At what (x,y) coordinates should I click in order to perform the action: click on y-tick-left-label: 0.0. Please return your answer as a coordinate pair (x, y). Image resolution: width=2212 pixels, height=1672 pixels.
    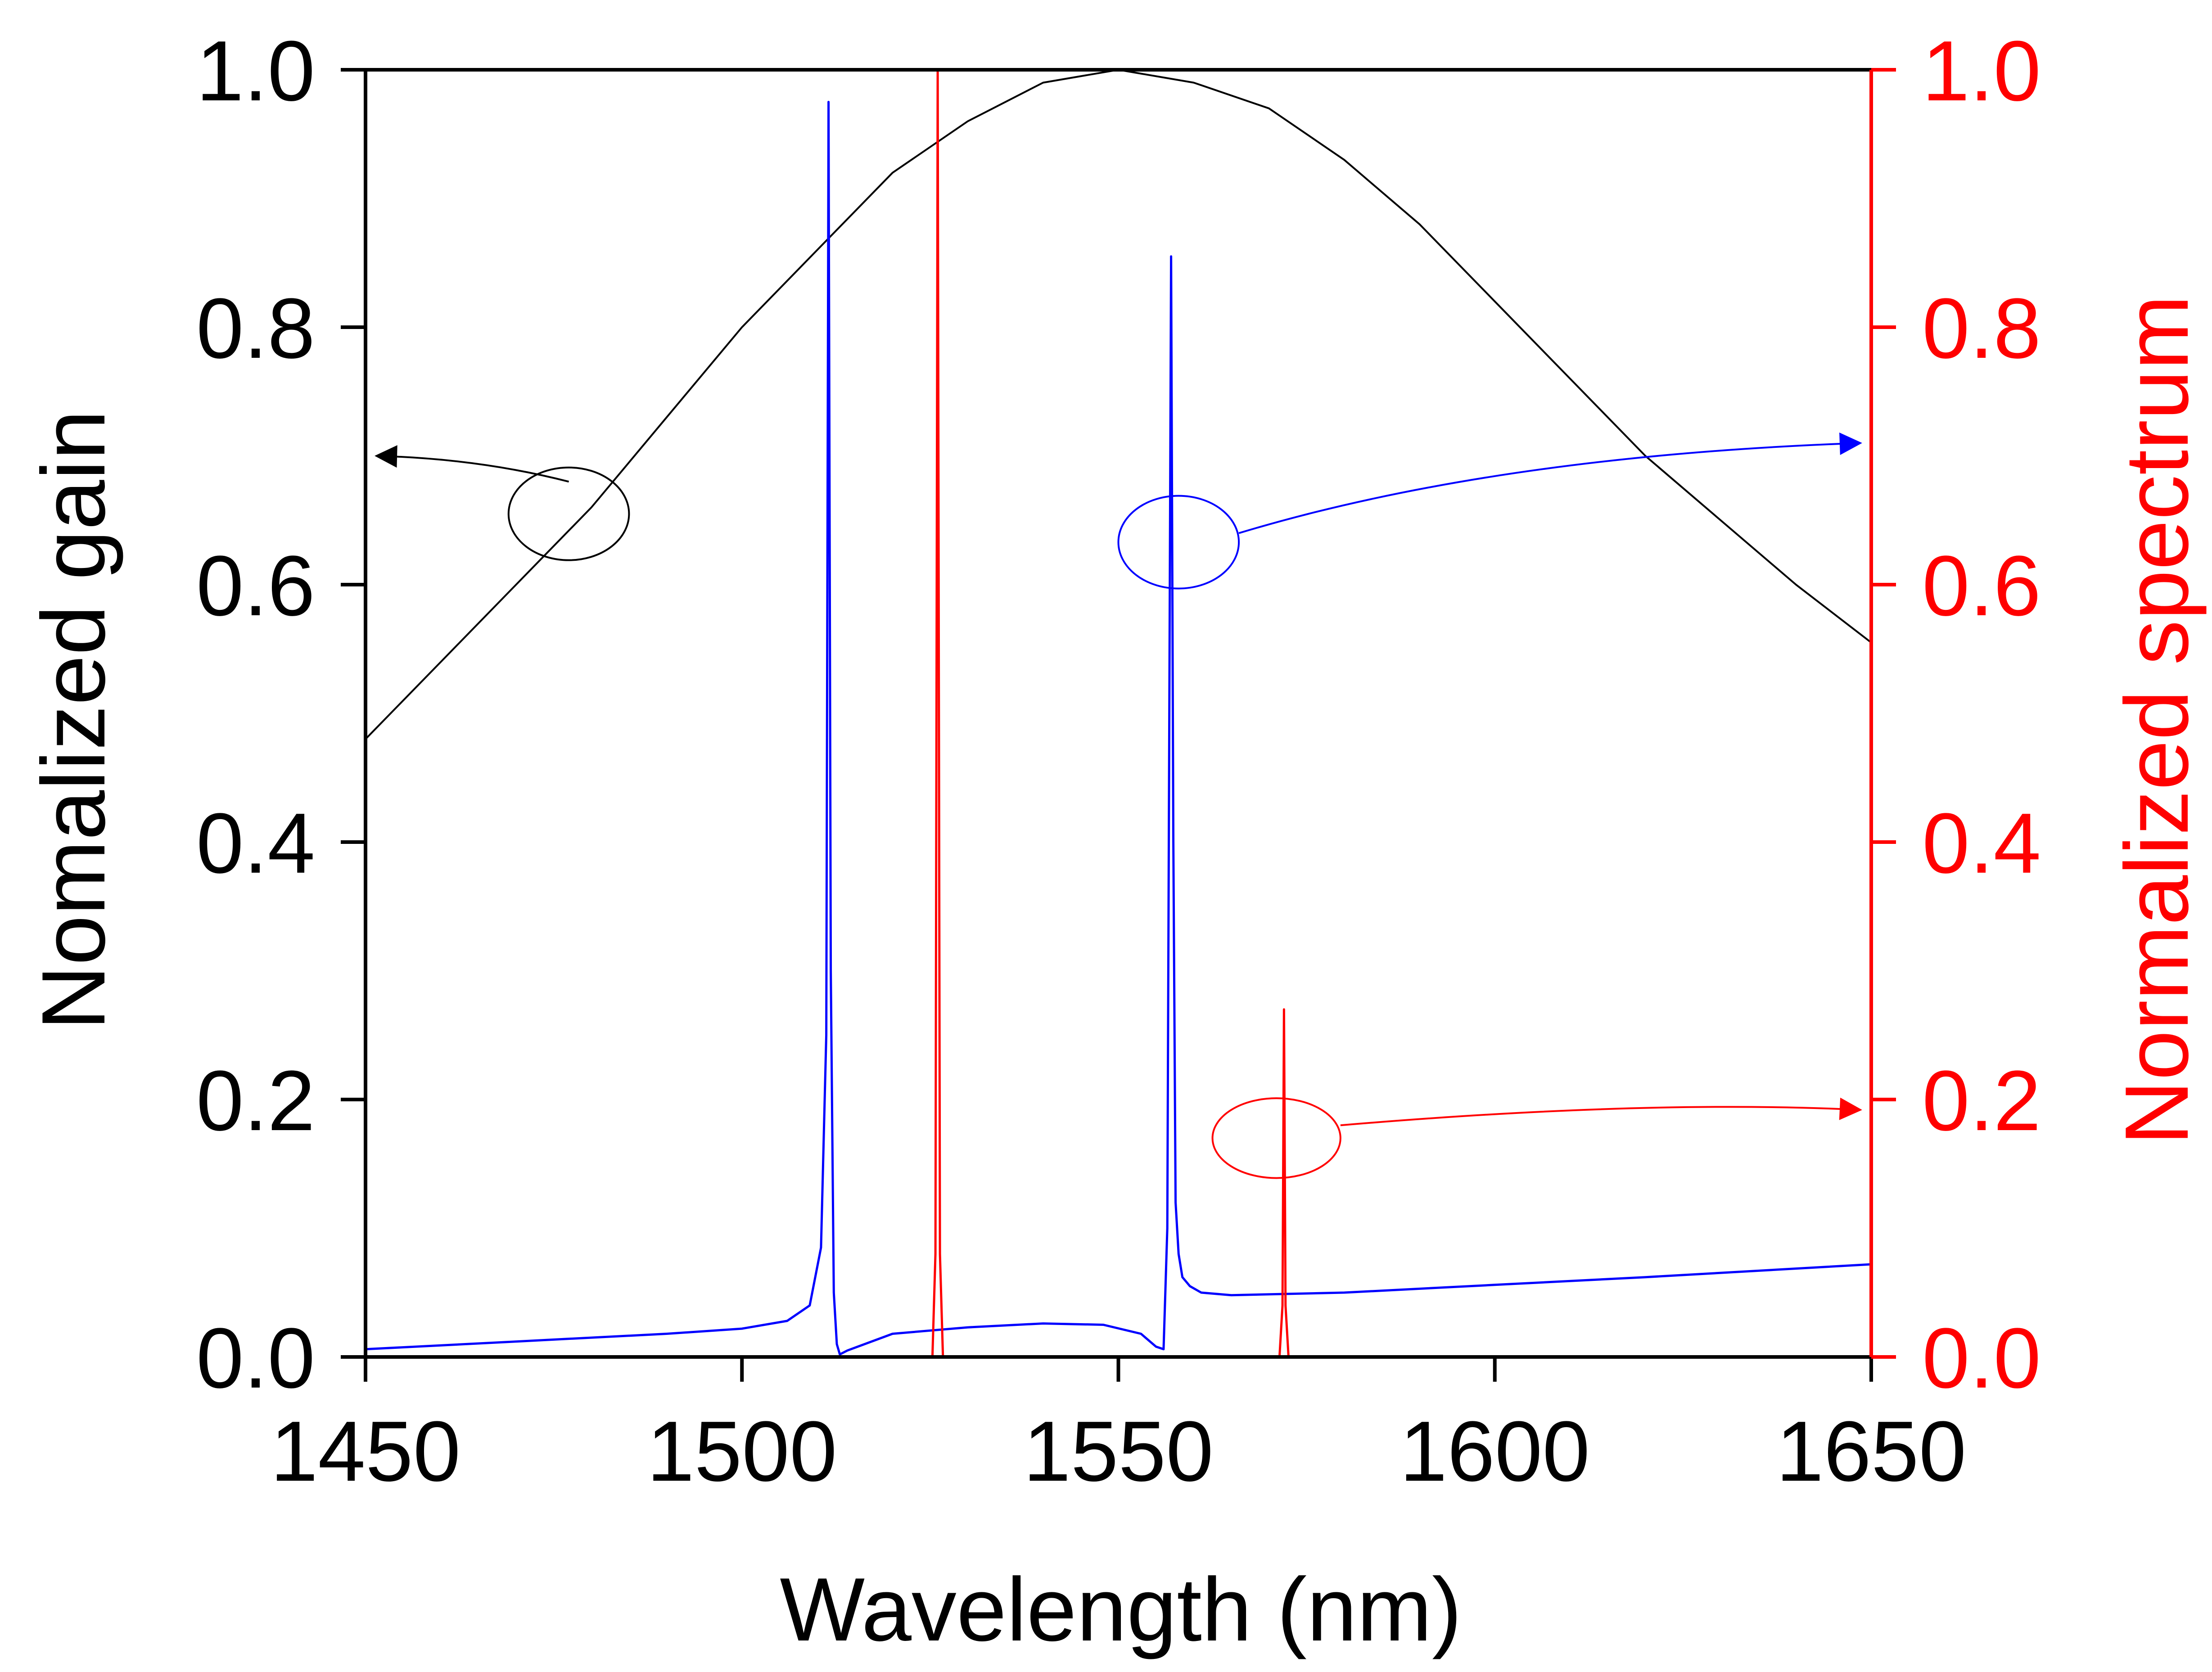
    Looking at the image, I should click on (255, 1358).